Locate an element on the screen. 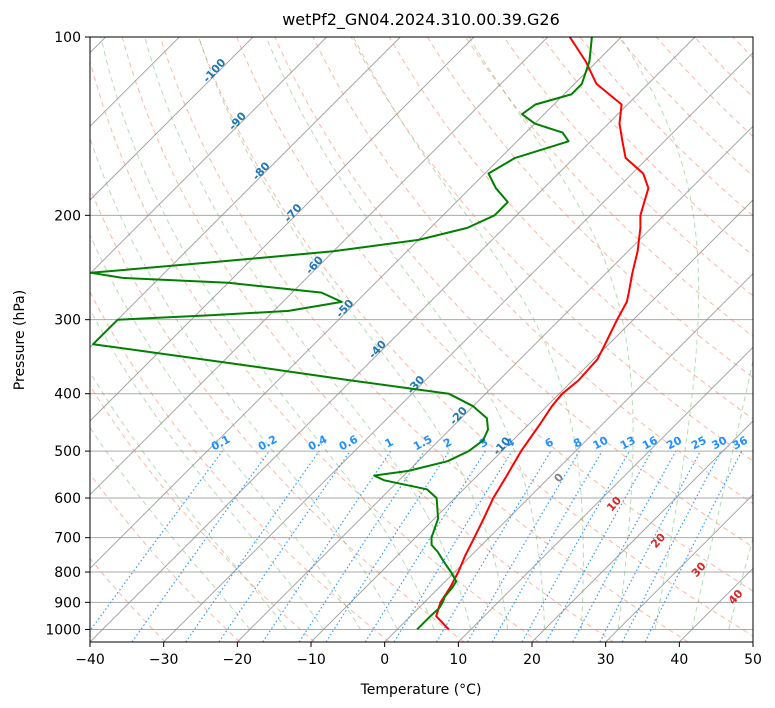 The width and height of the screenshot is (775, 708). x-tick-label: −10 is located at coordinates (311, 660).